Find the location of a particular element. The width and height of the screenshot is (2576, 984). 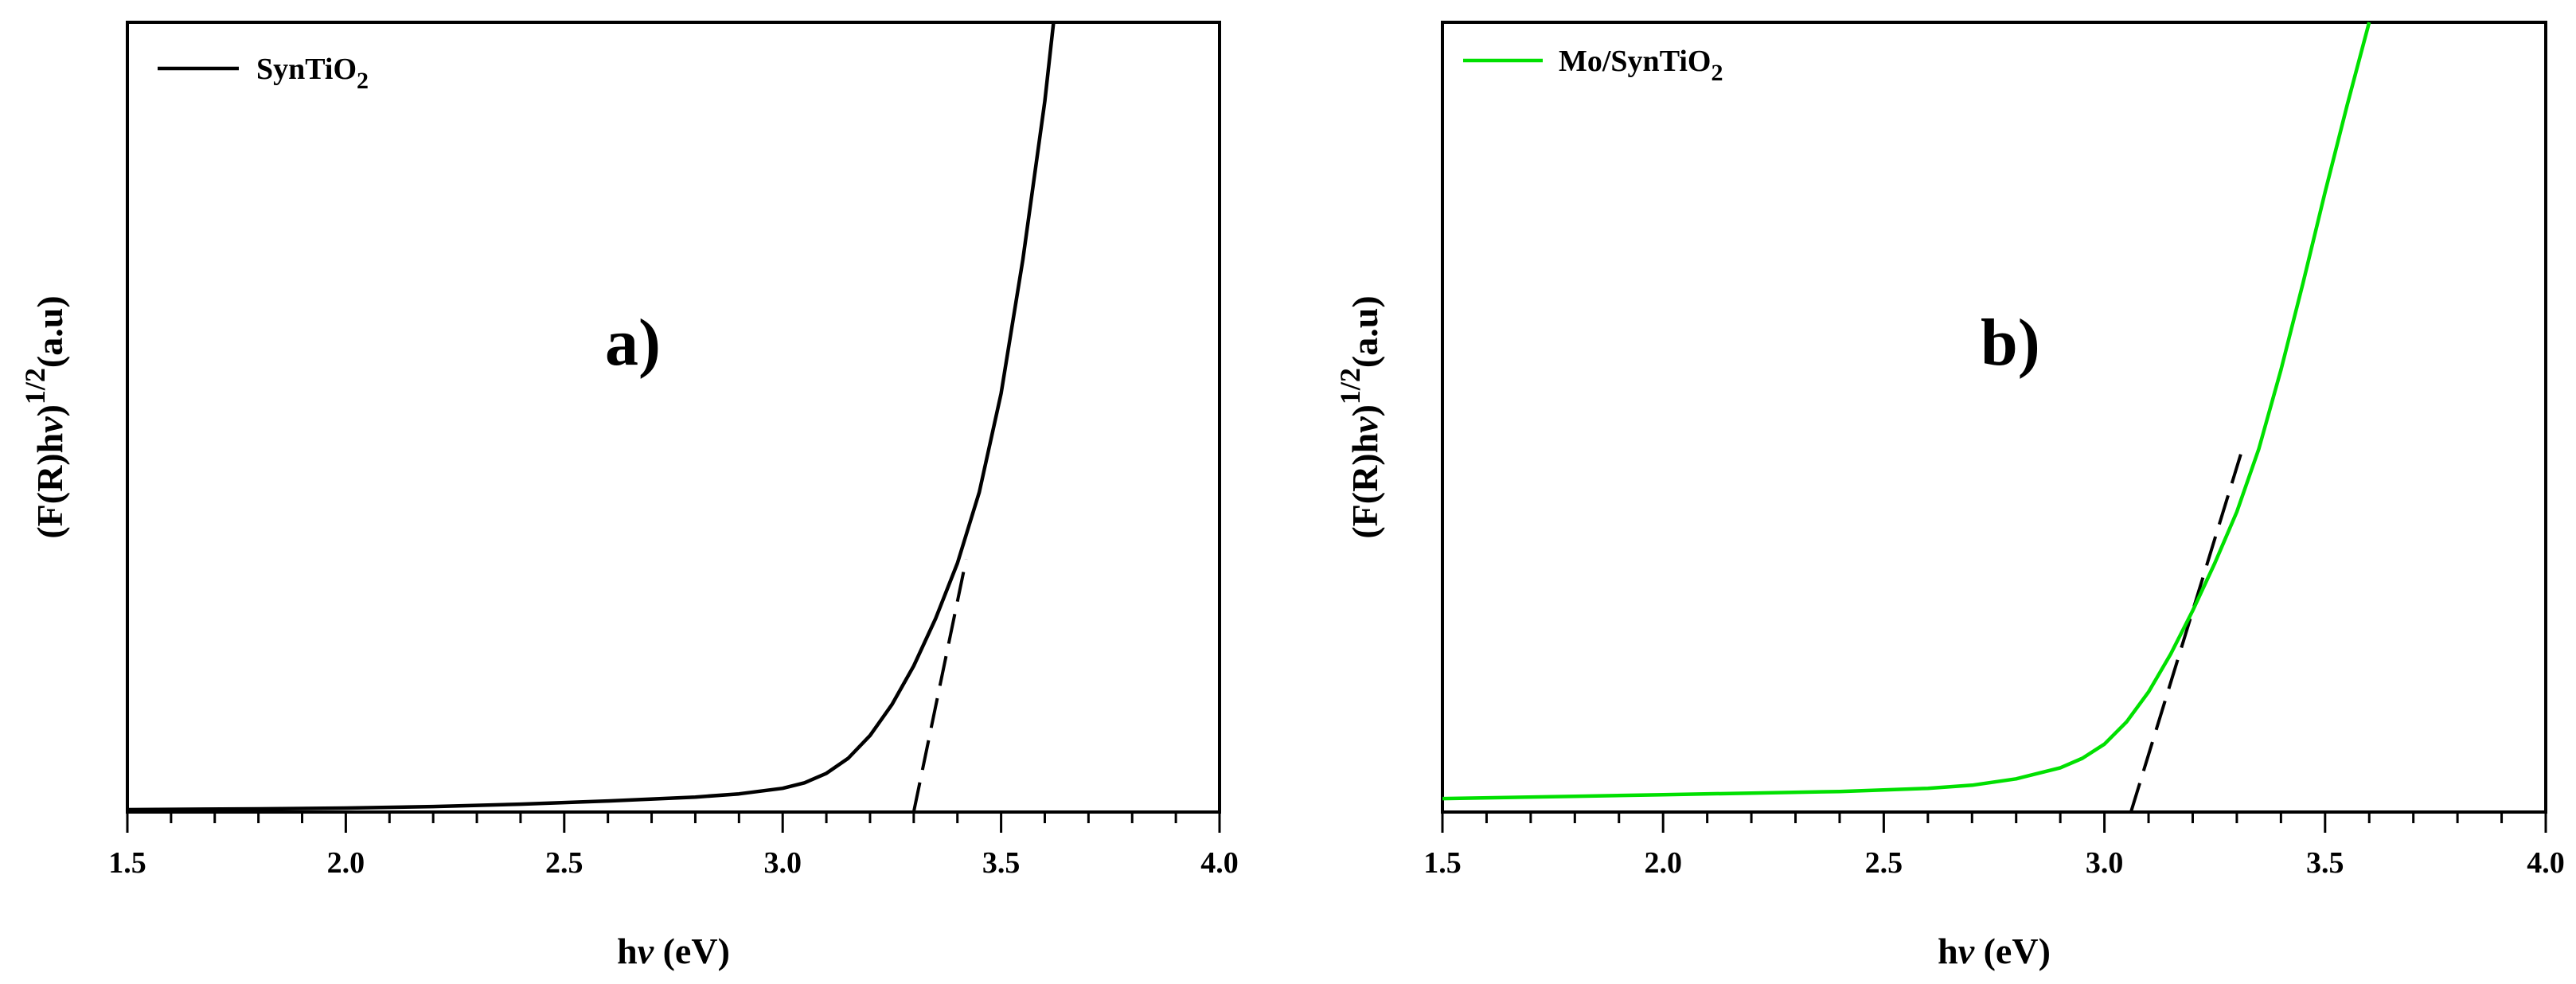

panel-b-ticks is located at coordinates (1994, 823).